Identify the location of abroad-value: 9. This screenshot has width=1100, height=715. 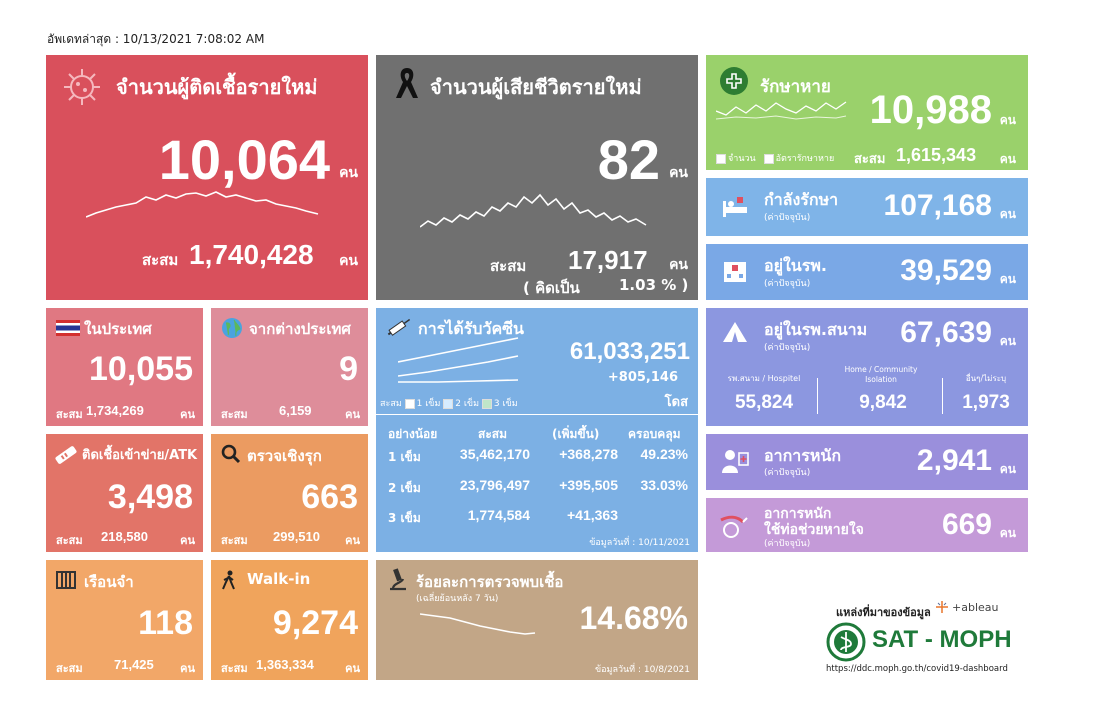
(348, 369).